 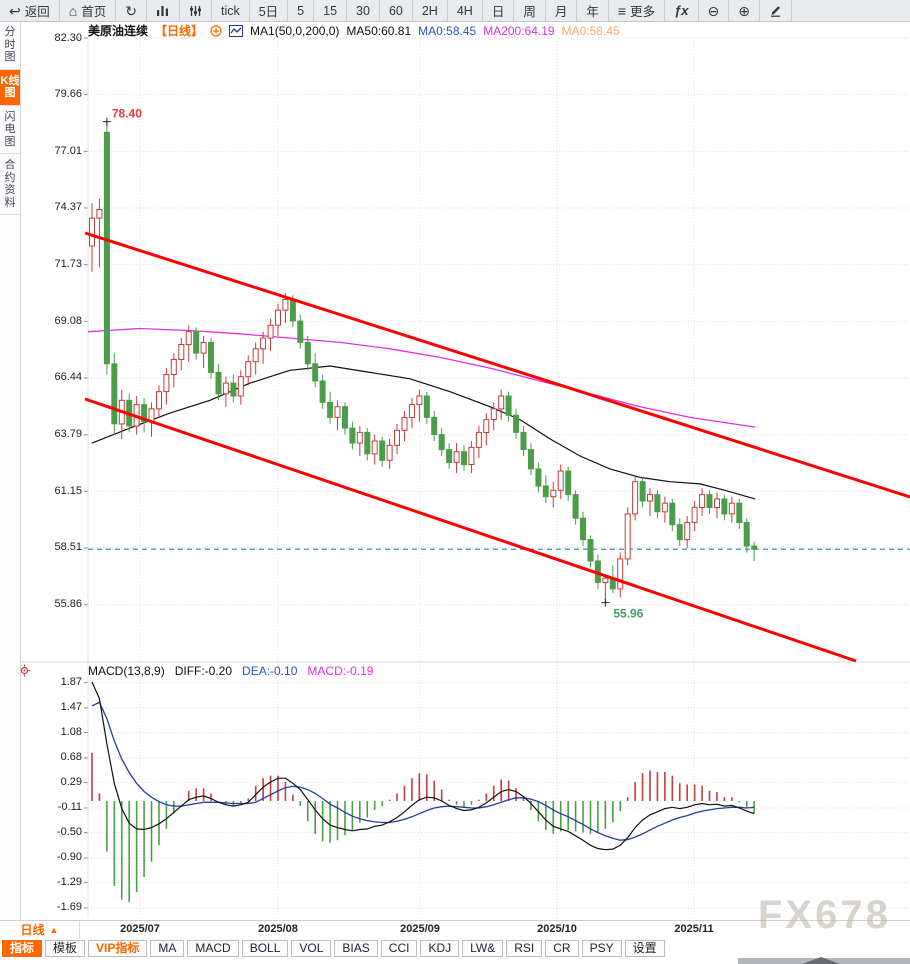 I want to click on tab-lightning-chart: 闪电图, so click(x=10, y=130).